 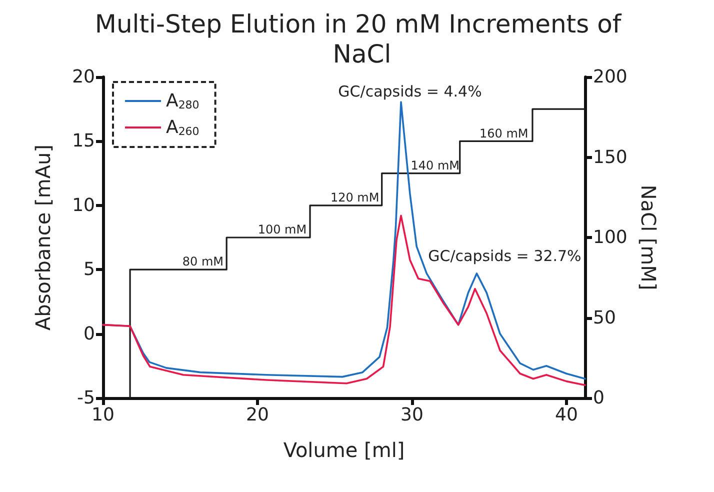 What do you see at coordinates (86, 398) in the screenshot?
I see `y-tick-label: -5` at bounding box center [86, 398].